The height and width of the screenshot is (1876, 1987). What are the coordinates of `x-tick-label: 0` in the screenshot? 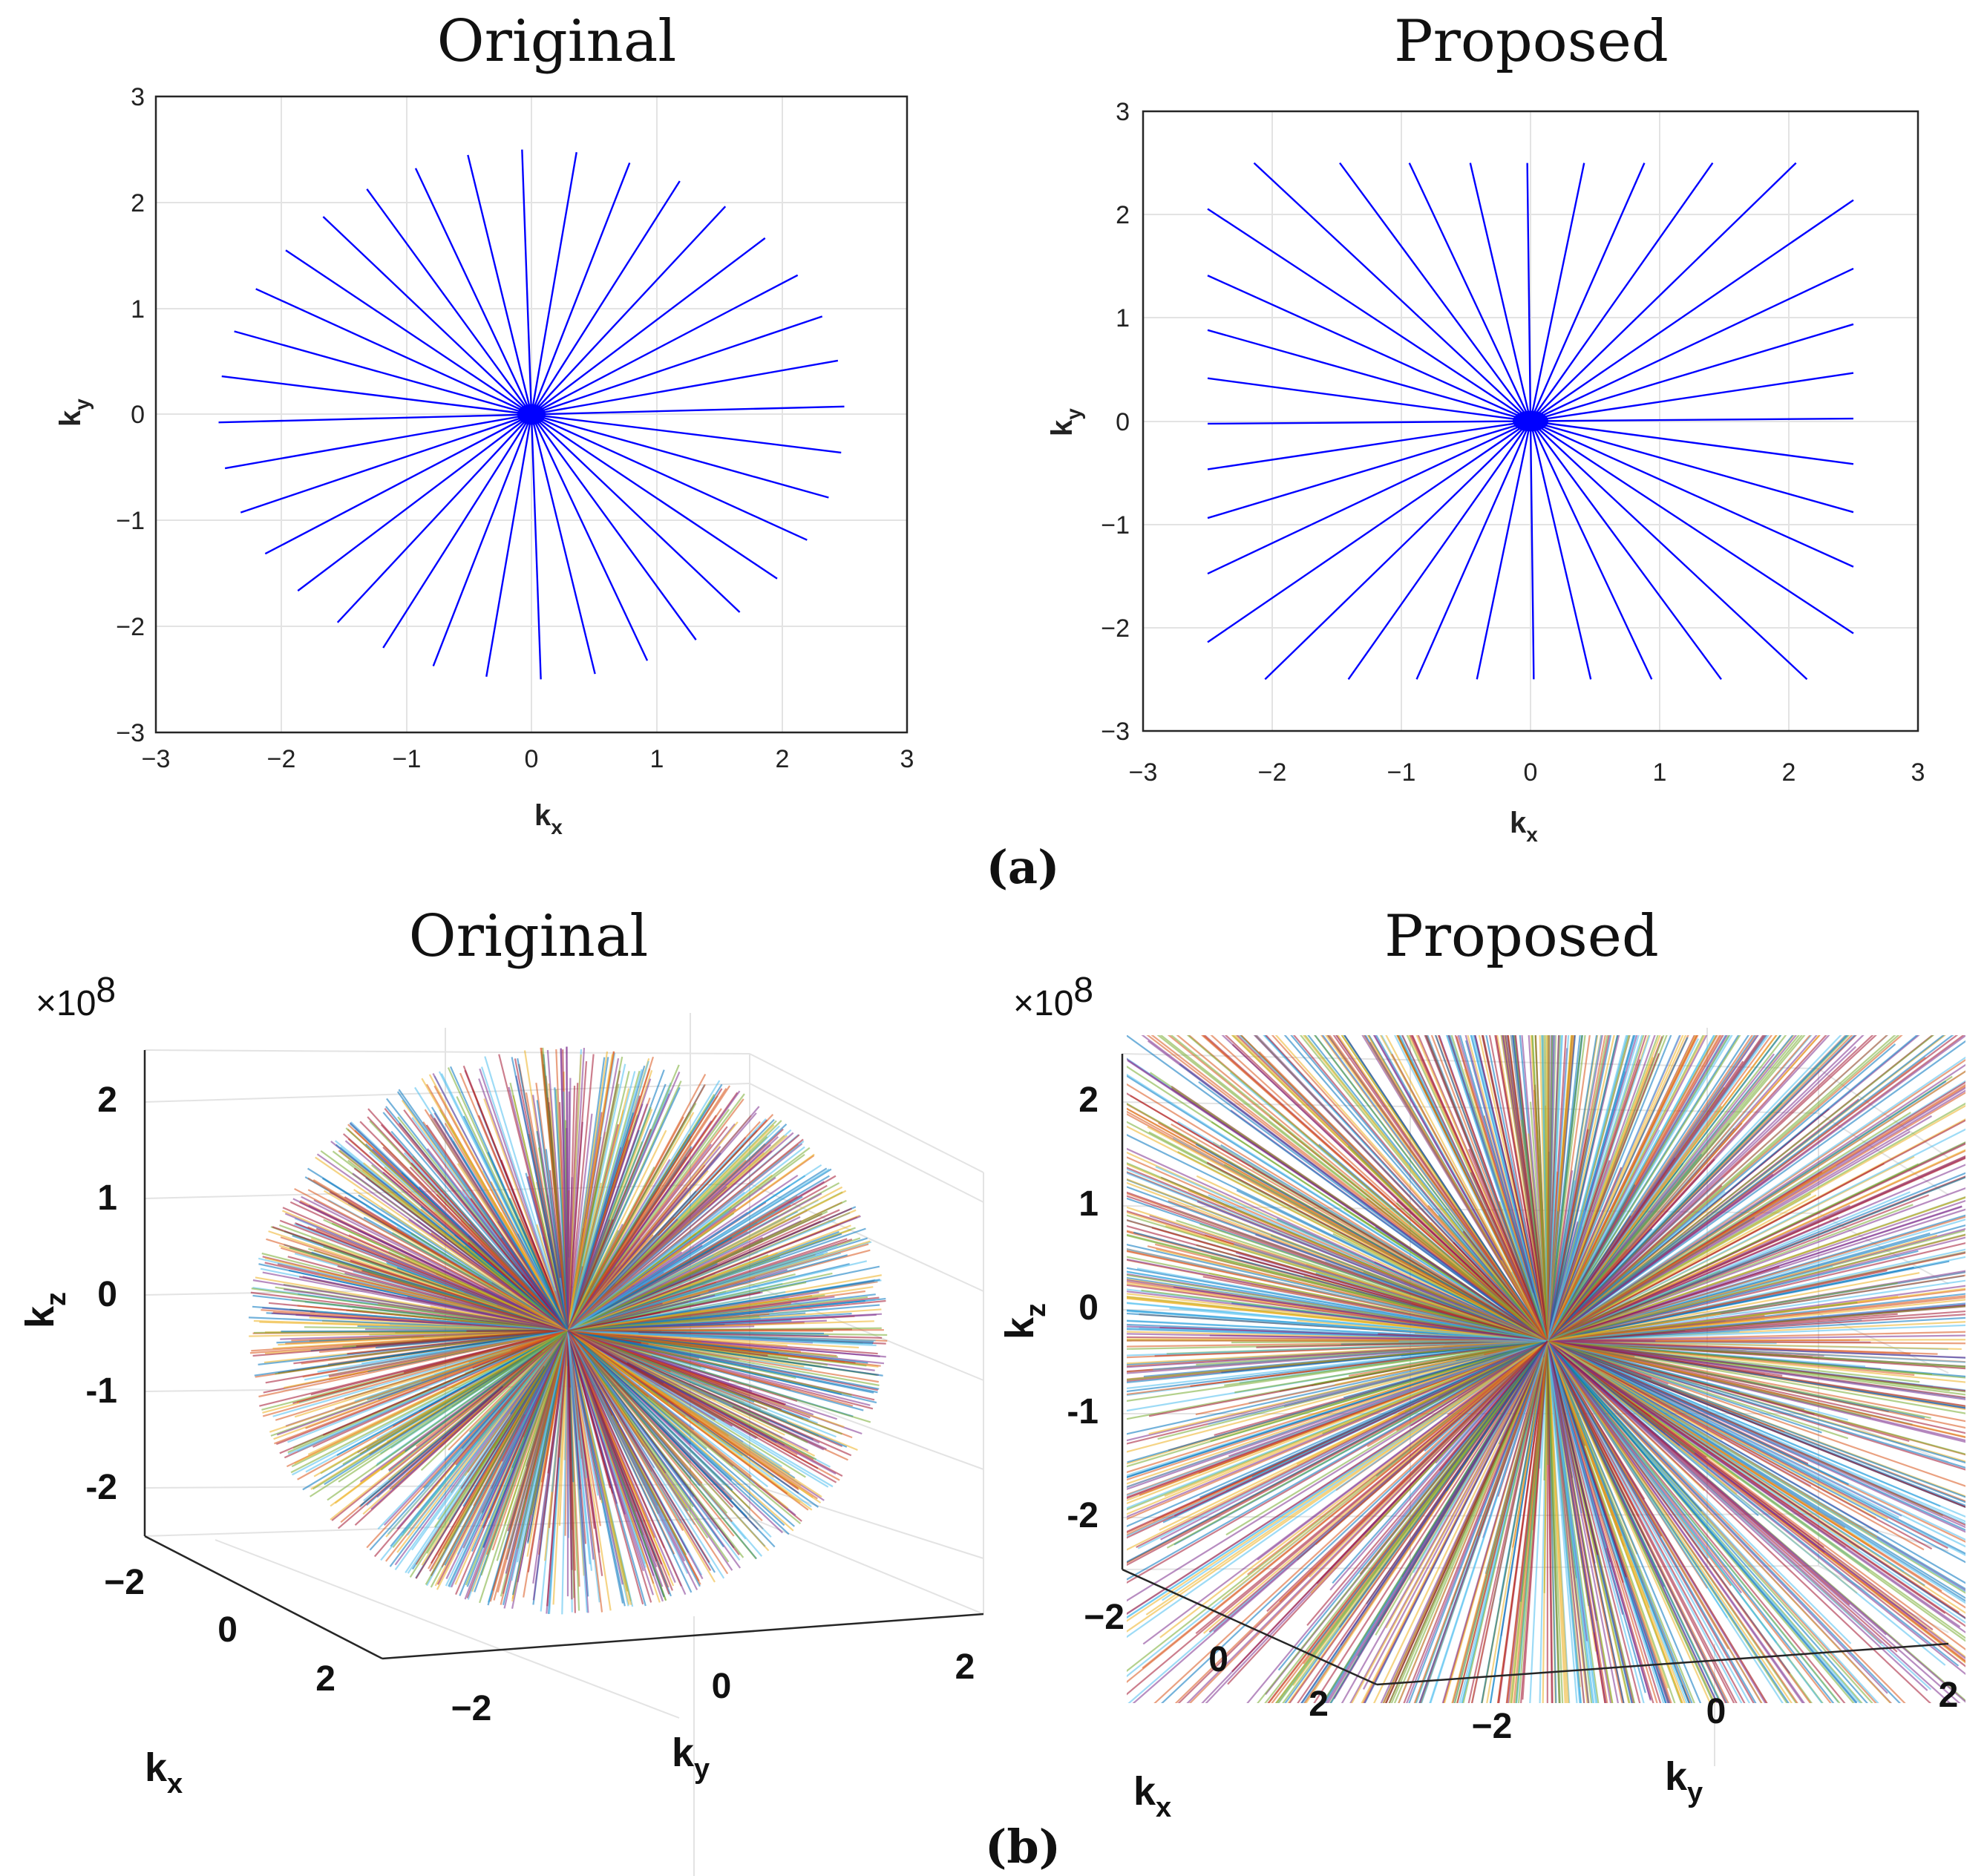 It's located at (532, 759).